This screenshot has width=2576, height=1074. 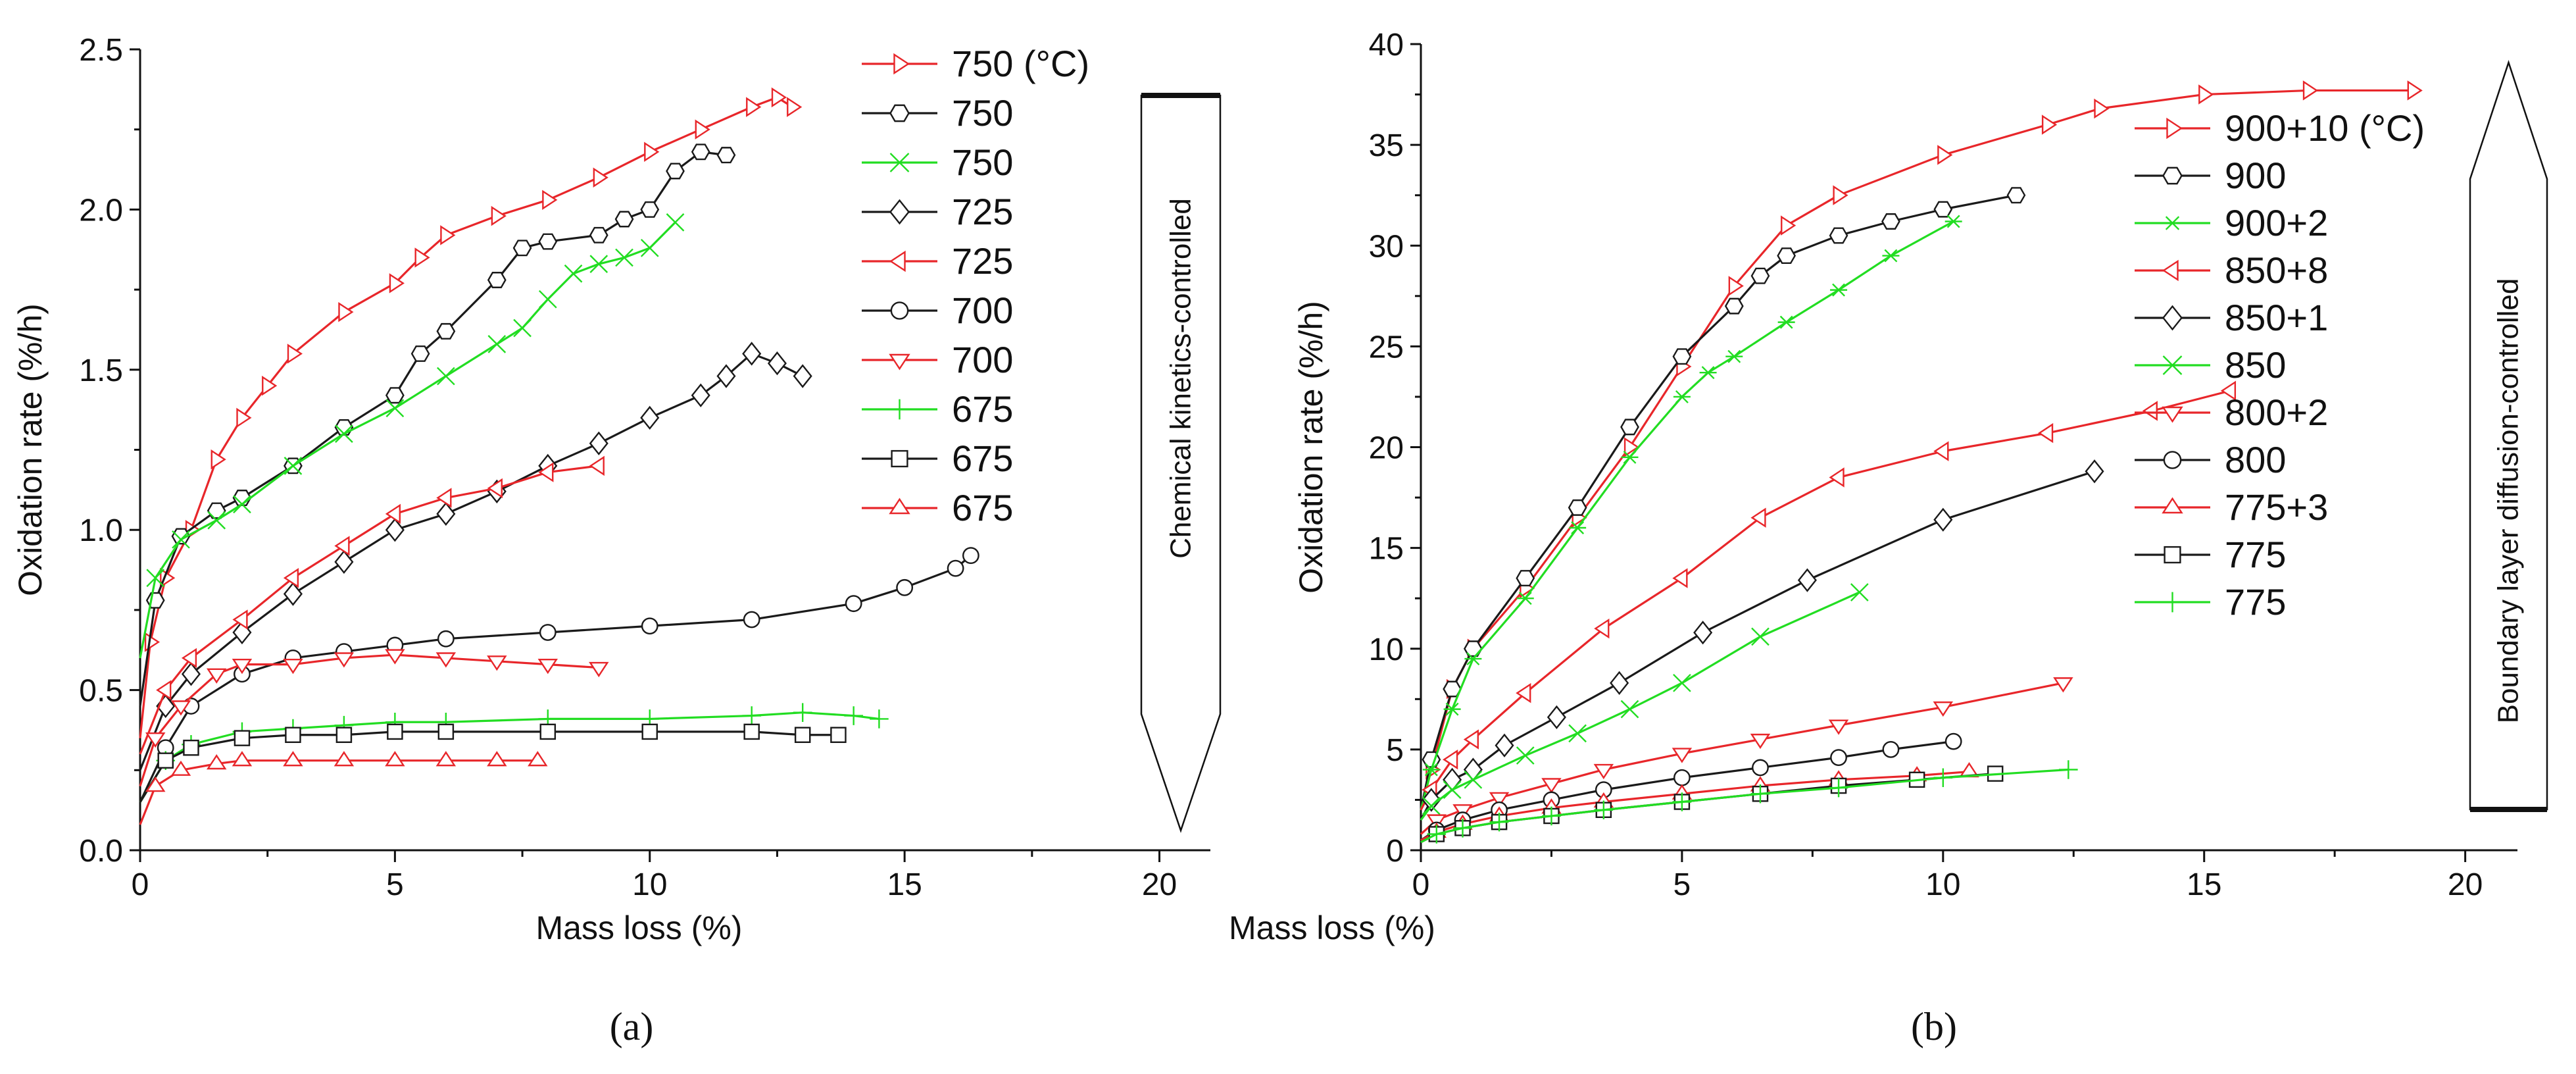 I want to click on y-tick-label: 5, so click(x=1395, y=750).